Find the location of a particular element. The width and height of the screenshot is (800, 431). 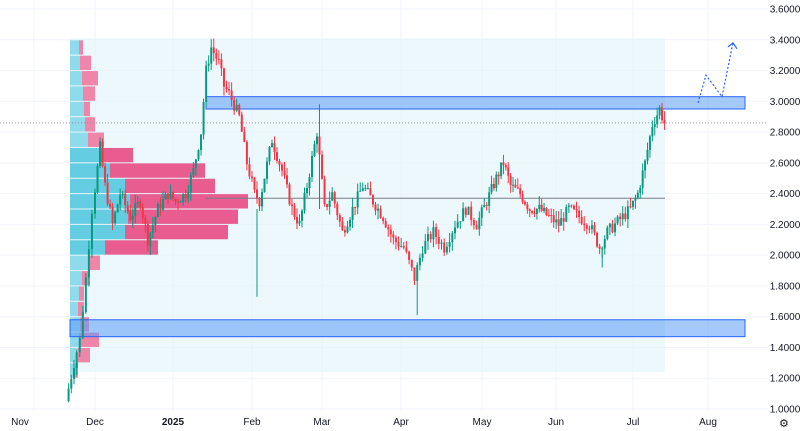

y-tick-label: 2.8000 is located at coordinates (785, 133).